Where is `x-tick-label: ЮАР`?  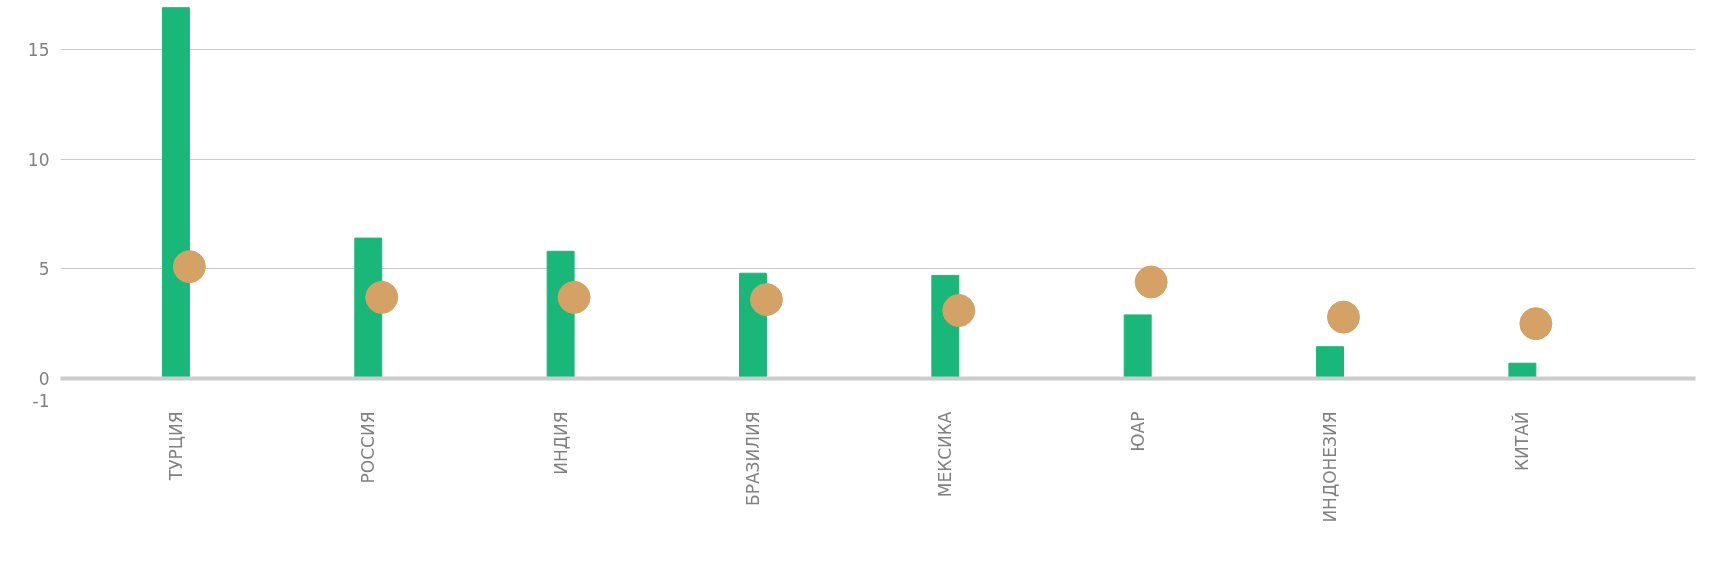
x-tick-label: ЮАР is located at coordinates (1137, 431).